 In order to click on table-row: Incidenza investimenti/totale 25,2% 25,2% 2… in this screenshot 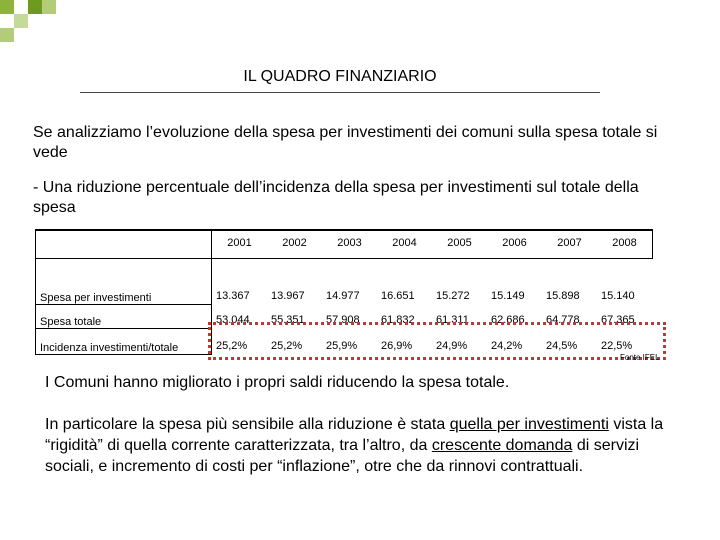, I will do `click(344, 341)`.